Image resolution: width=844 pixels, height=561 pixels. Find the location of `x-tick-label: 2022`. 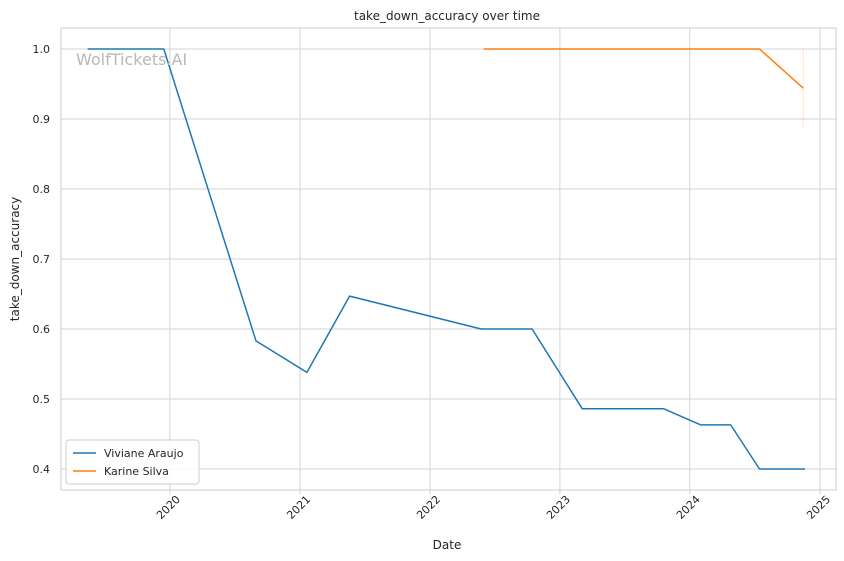

x-tick-label: 2022 is located at coordinates (428, 507).